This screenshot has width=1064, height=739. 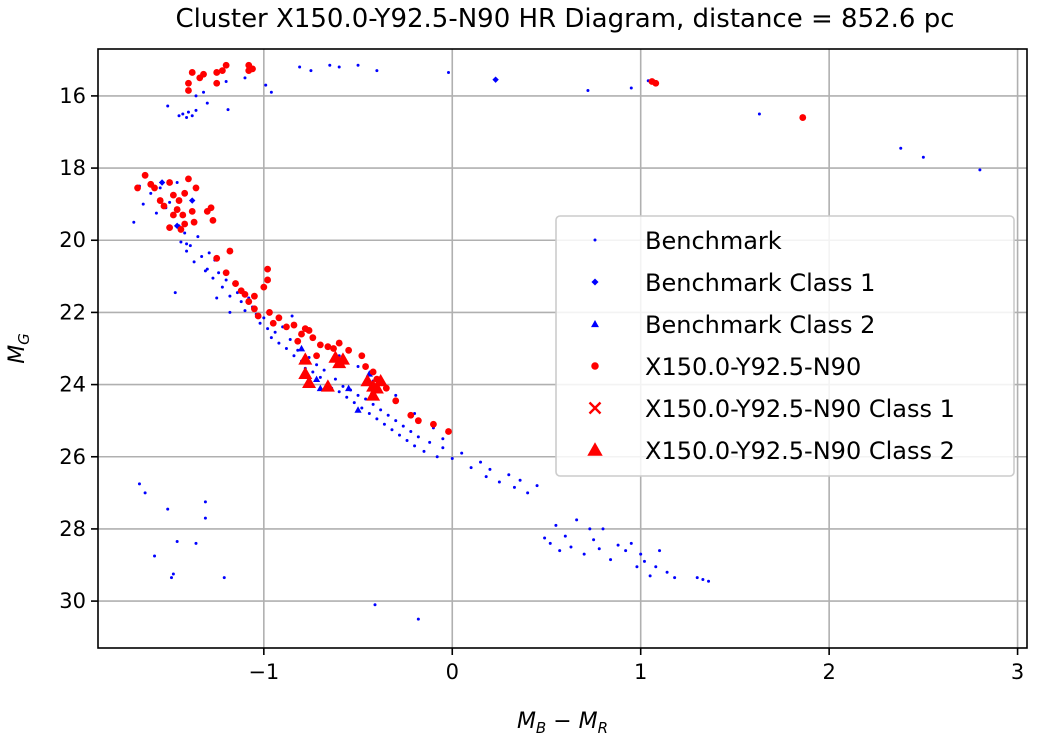 What do you see at coordinates (72, 601) in the screenshot?
I see `y-tick-label: 30` at bounding box center [72, 601].